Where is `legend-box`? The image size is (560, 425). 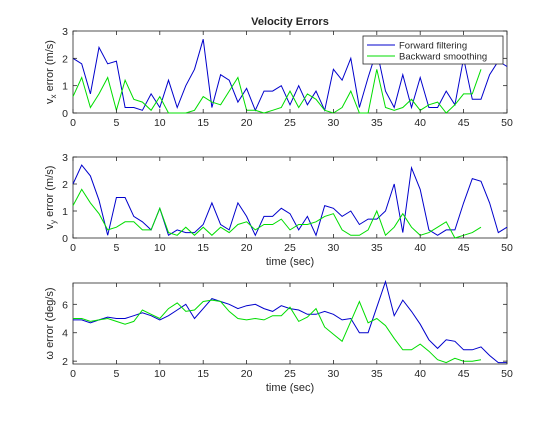
legend-box is located at coordinates (433, 50).